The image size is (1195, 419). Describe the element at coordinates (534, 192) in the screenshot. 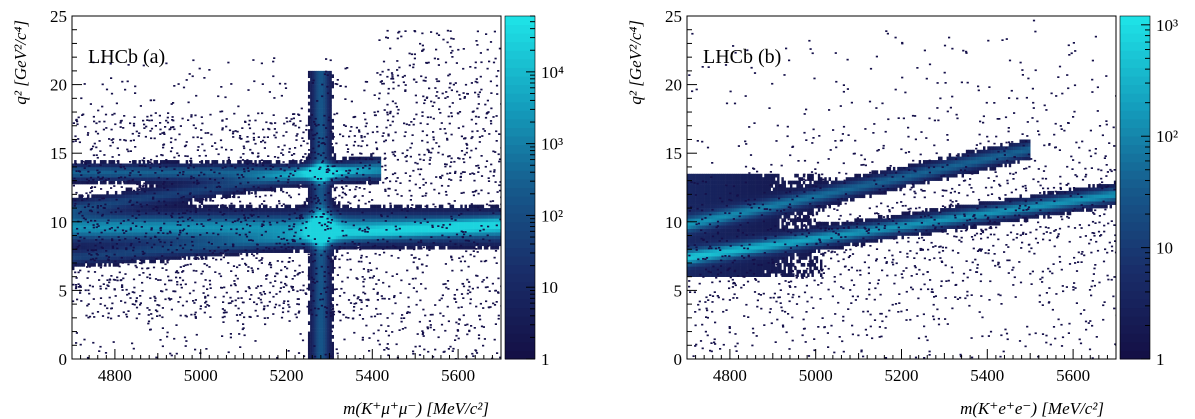

I see `colorbar: 1 10 10² 10³ 10⁴` at that location.